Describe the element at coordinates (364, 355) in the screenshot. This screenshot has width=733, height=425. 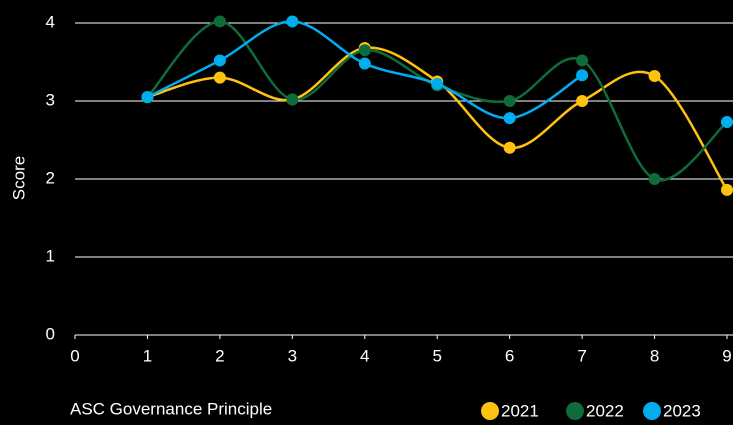
I see `x-tick-label: 4` at that location.